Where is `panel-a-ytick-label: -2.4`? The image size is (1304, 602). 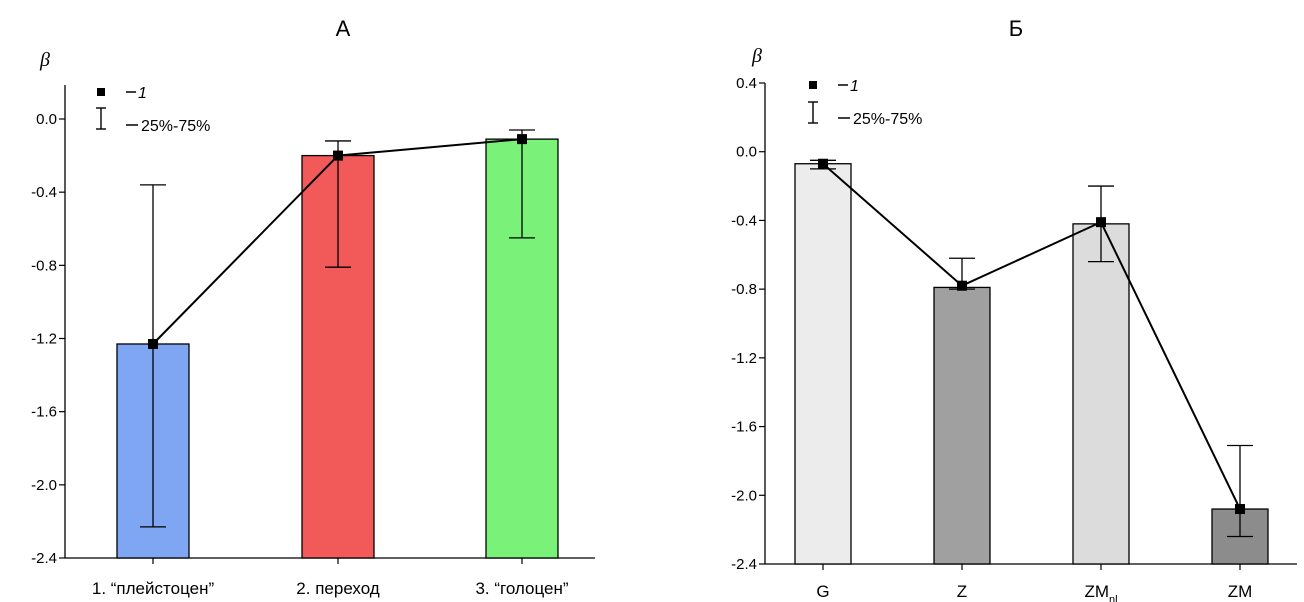 panel-a-ytick-label: -2.4 is located at coordinates (44, 558).